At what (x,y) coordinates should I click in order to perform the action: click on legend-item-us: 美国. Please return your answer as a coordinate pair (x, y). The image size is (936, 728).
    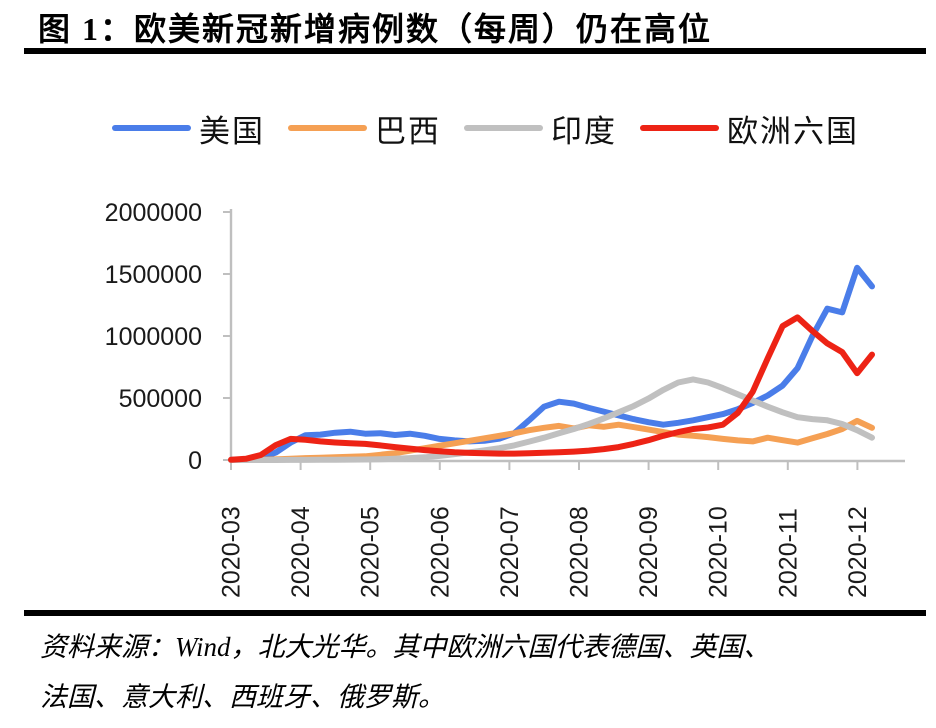
    Looking at the image, I should click on (188, 128).